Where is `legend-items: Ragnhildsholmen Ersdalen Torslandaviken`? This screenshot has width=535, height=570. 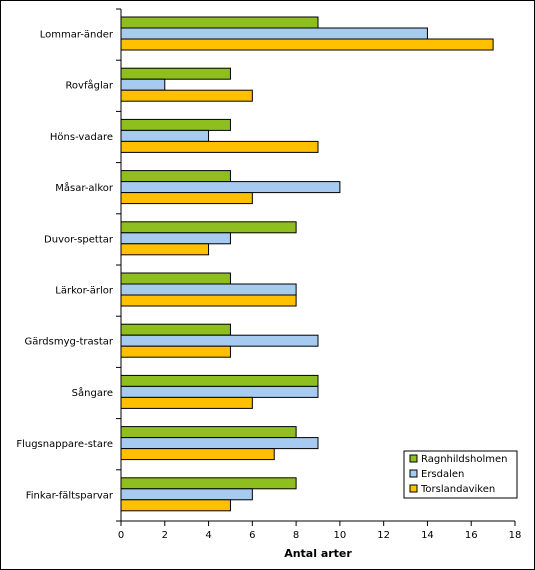
legend-items: Ragnhildsholmen Ersdalen Torslandaviken is located at coordinates (458, 474).